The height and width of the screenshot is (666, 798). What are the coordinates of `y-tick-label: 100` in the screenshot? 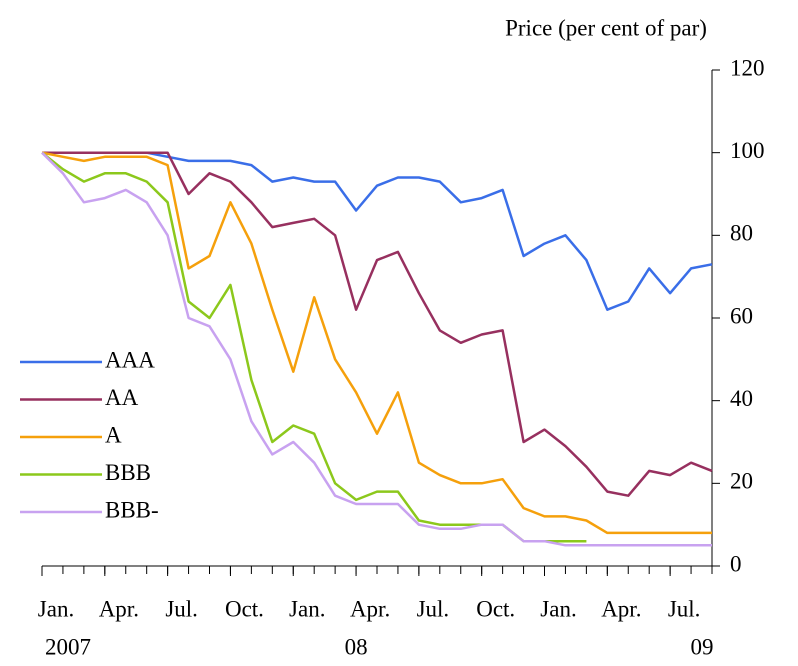 It's located at (747, 150).